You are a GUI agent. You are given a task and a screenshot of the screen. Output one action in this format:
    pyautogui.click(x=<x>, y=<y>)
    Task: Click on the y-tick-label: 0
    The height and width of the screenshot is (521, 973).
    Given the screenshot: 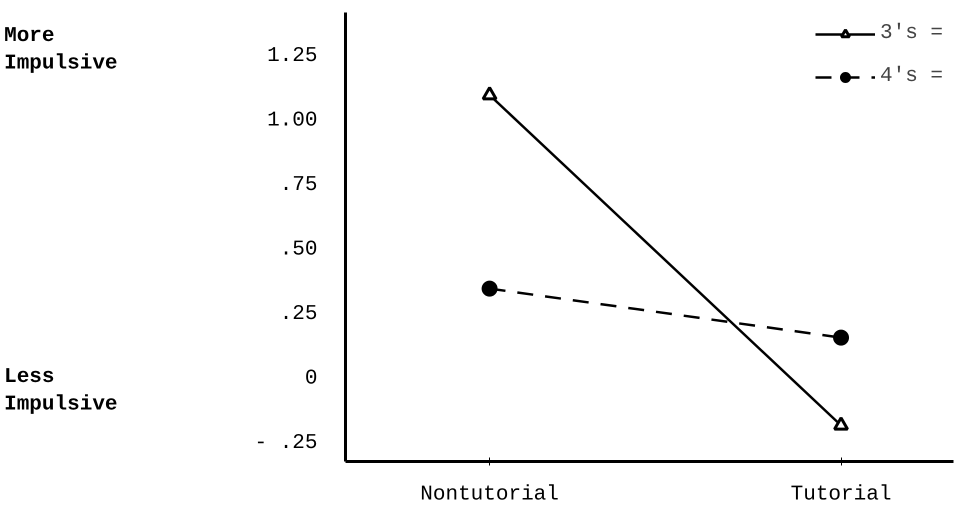 What is the action you would take?
    pyautogui.click(x=311, y=378)
    